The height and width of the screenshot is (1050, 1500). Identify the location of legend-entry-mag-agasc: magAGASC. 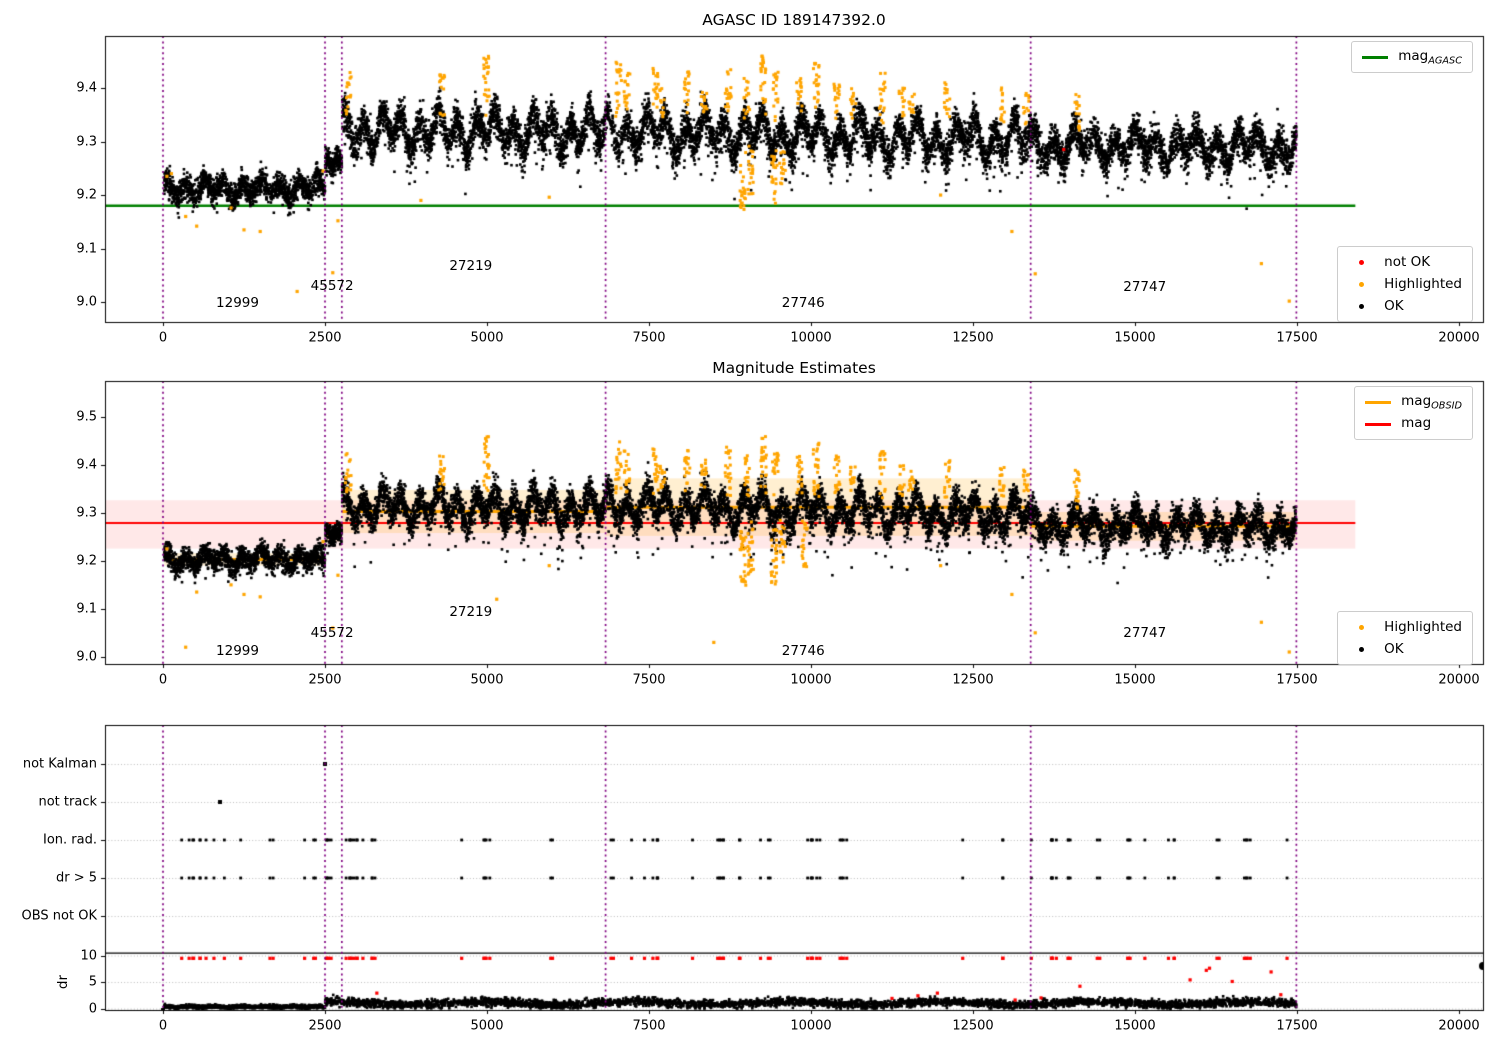
(1412, 57).